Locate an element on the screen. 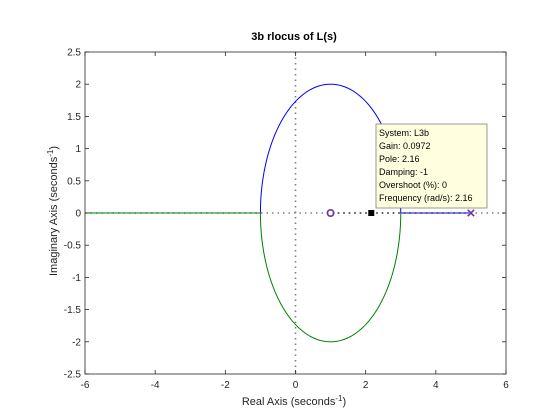  y-tick-label: -2.5 is located at coordinates (73, 375).